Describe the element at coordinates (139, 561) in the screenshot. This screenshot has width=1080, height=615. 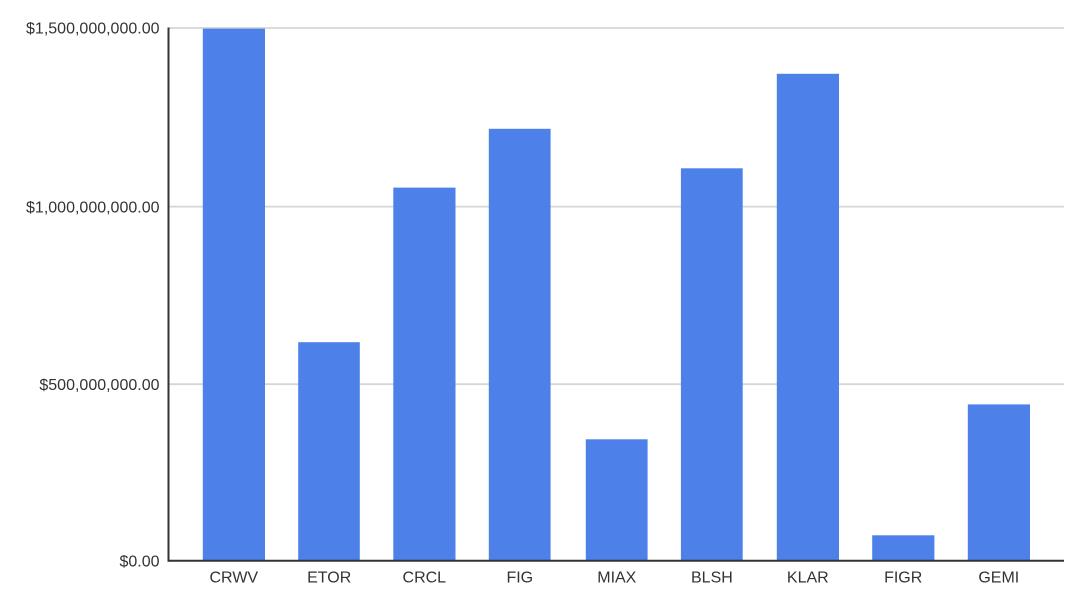
I see `svg-text: $0.00` at that location.